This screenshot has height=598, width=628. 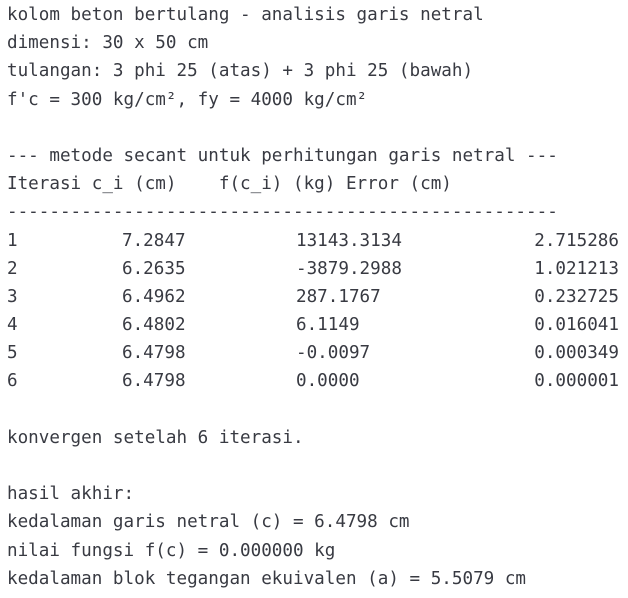 I want to click on cell-error: 0.232725, so click(x=576, y=296).